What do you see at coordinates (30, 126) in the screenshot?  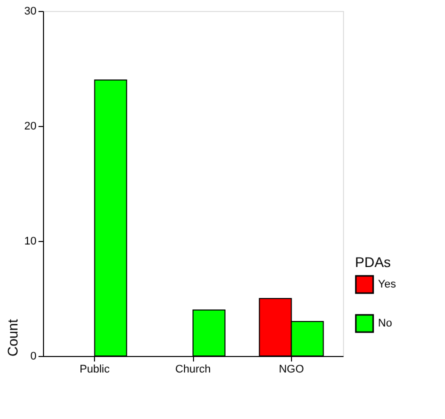 I see `y-tick-label: 20` at bounding box center [30, 126].